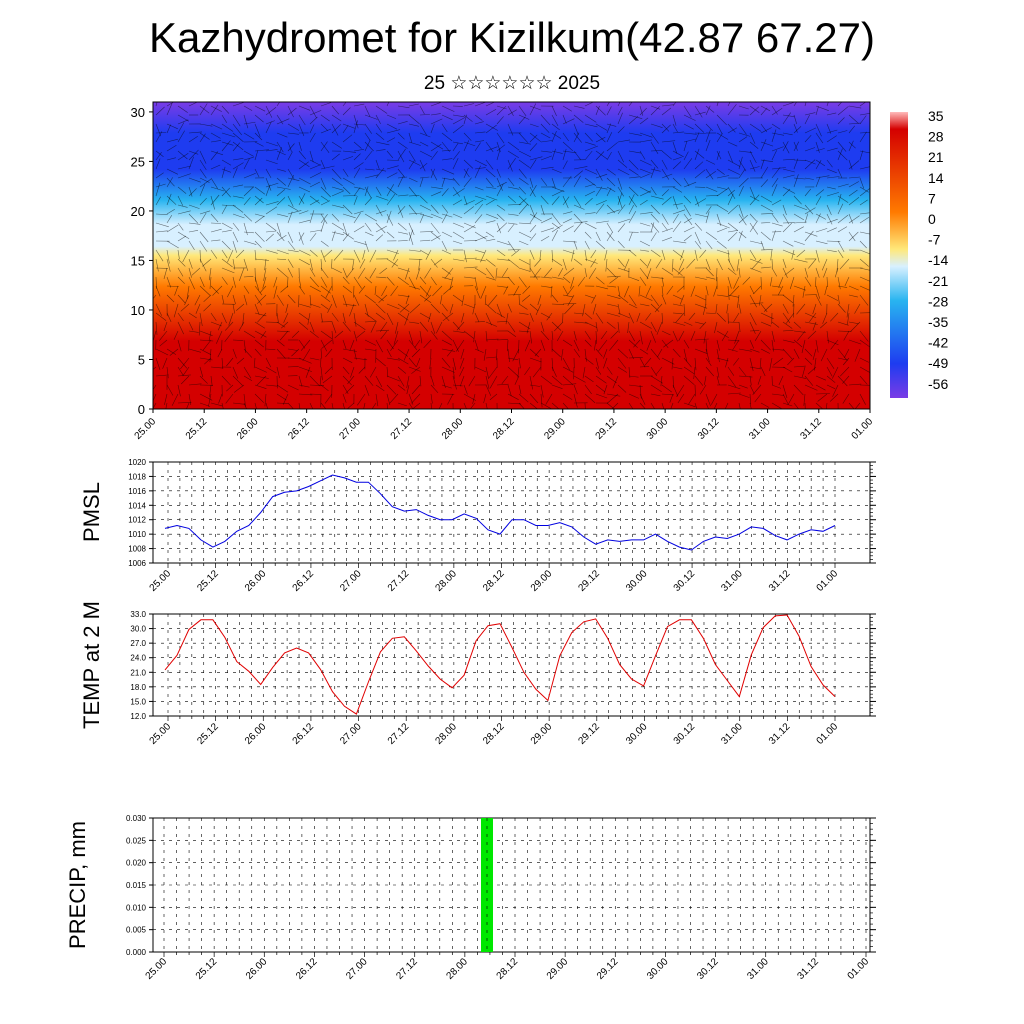 The width and height of the screenshot is (1024, 1024). What do you see at coordinates (407, 969) in the screenshot?
I see `precip-x-tick-label: 27.12` at bounding box center [407, 969].